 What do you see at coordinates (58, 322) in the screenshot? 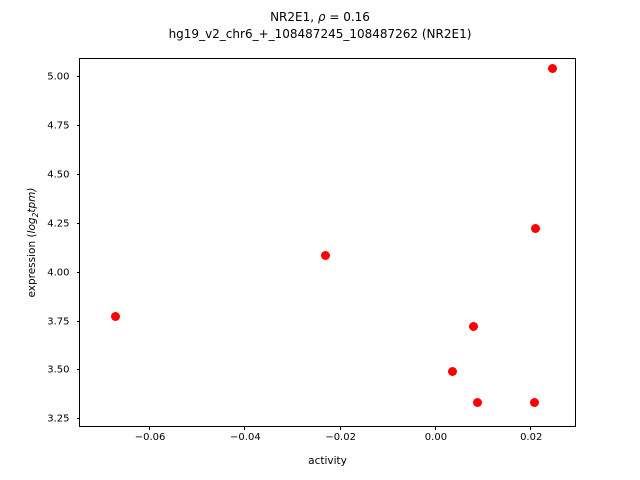
I see `y-axis-tick-label: 3.75` at bounding box center [58, 322].